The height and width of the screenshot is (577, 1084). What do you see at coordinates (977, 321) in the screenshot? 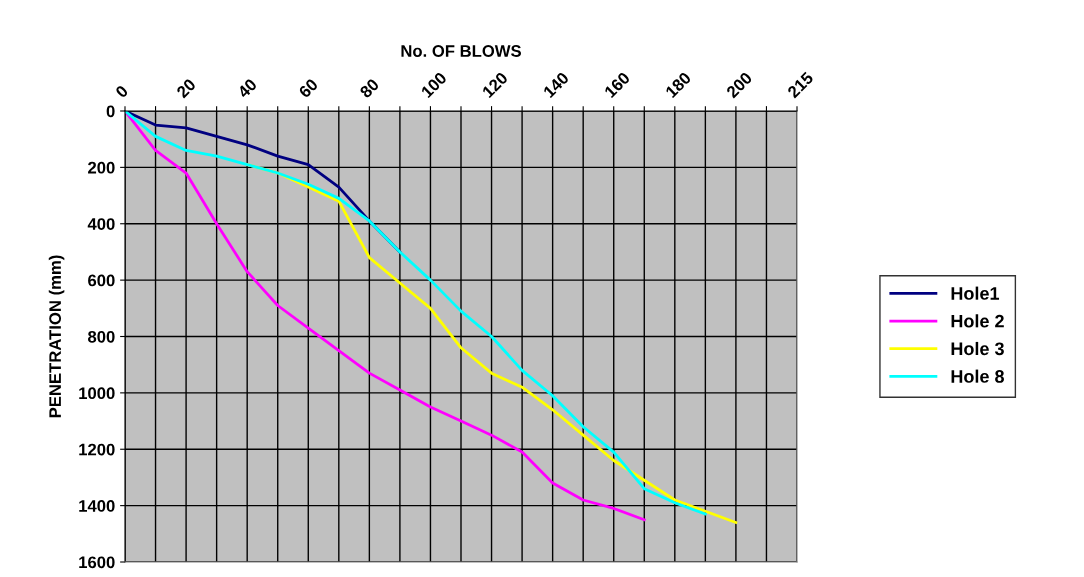
I see `legend-label: Hole 2` at bounding box center [977, 321].